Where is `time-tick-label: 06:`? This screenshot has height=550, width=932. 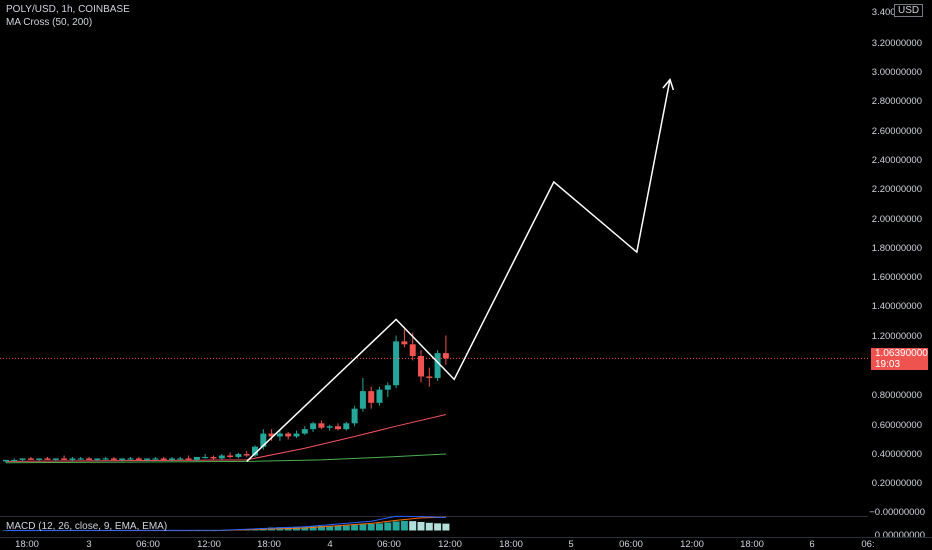
time-tick-label: 06: is located at coordinates (867, 544).